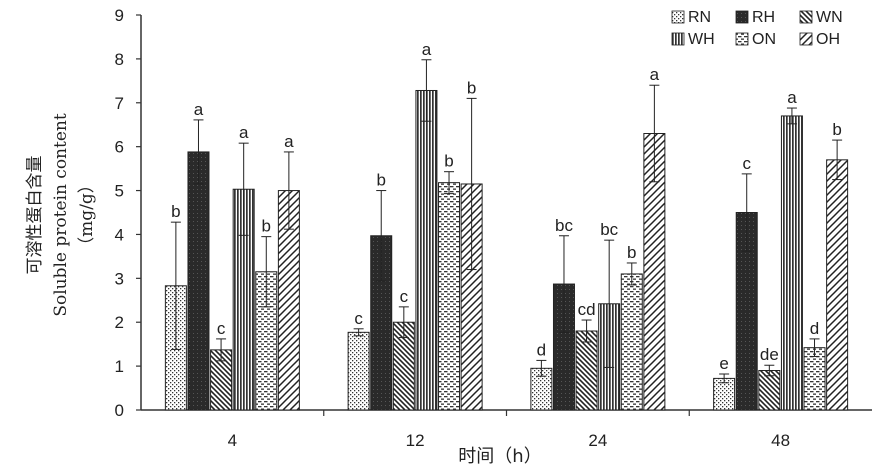 This screenshot has height=472, width=886. I want to click on y-tick-label: 5, so click(119, 191).